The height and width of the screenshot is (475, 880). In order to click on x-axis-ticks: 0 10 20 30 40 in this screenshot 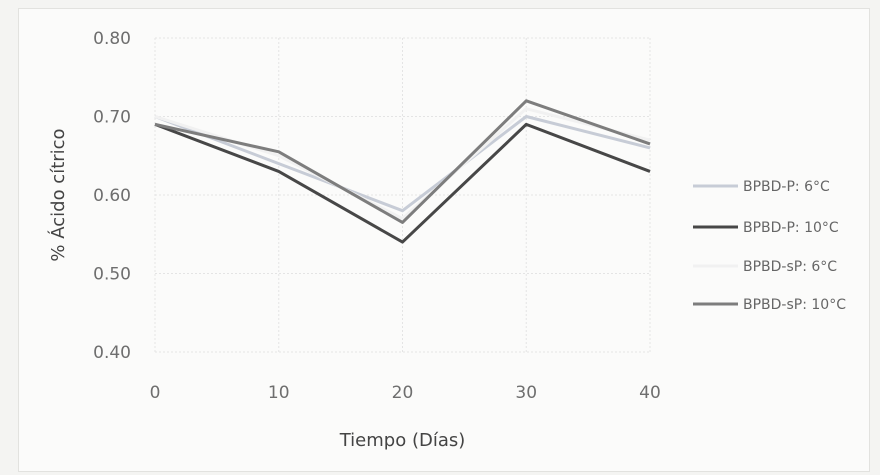, I will do `click(405, 393)`.